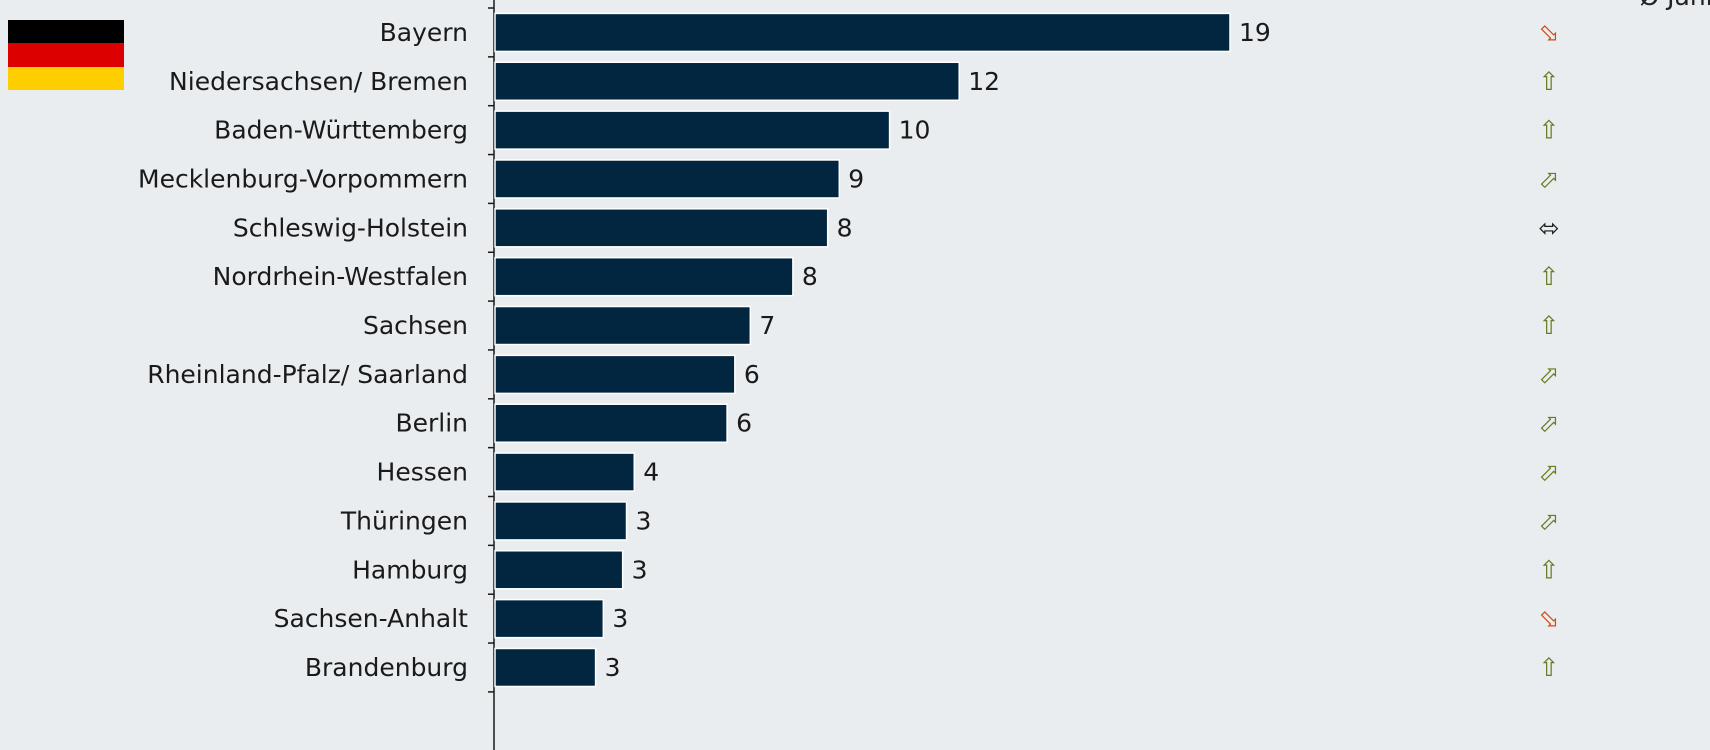 The width and height of the screenshot is (1710, 750). What do you see at coordinates (767, 325) in the screenshot?
I see `value-label: 7` at bounding box center [767, 325].